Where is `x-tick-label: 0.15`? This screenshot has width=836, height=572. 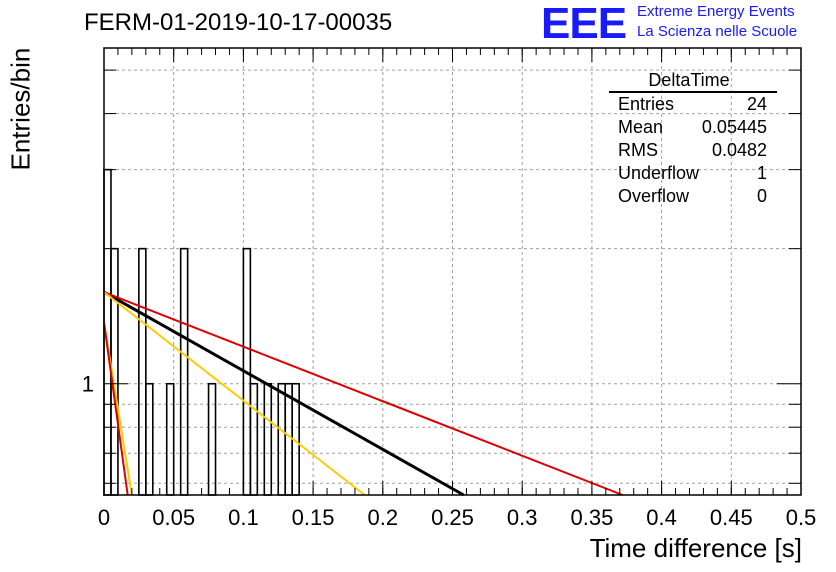 x-tick-label: 0.15 is located at coordinates (313, 517).